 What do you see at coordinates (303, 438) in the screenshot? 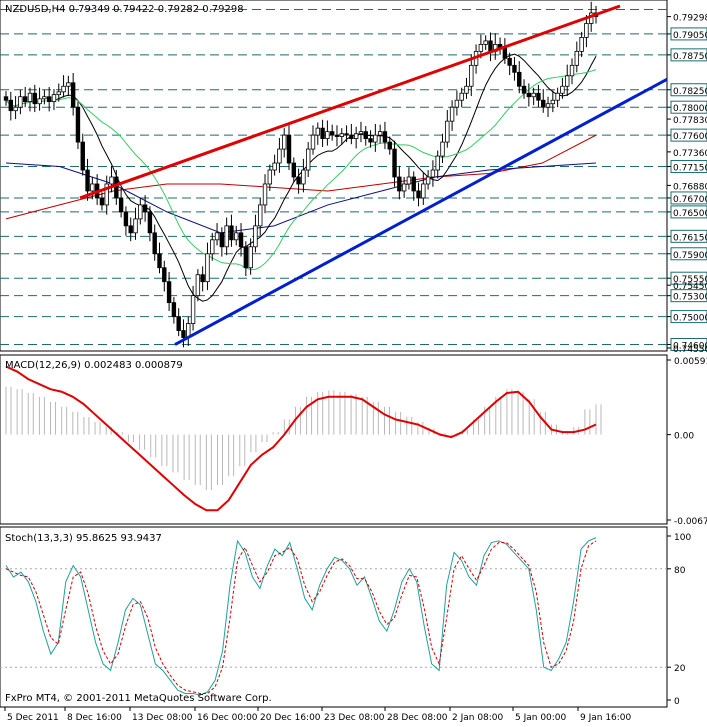
I see `macd-histogram` at bounding box center [303, 438].